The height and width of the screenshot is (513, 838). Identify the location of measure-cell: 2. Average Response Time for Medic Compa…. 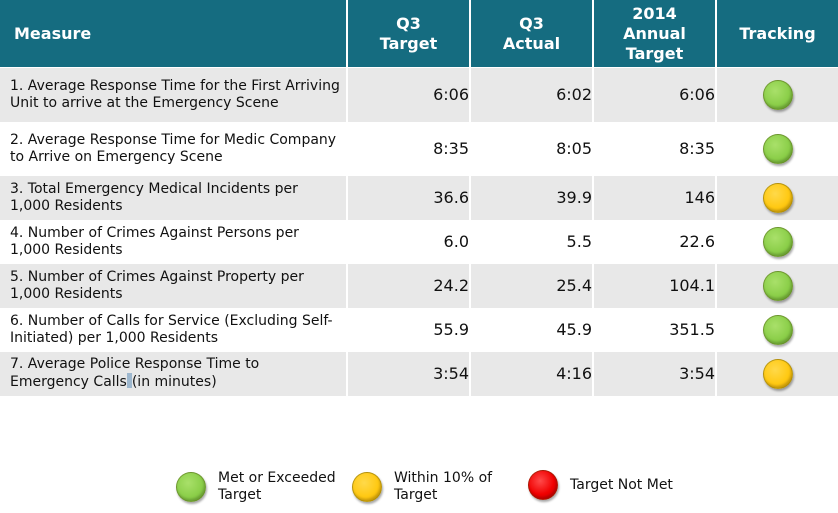
(173, 148).